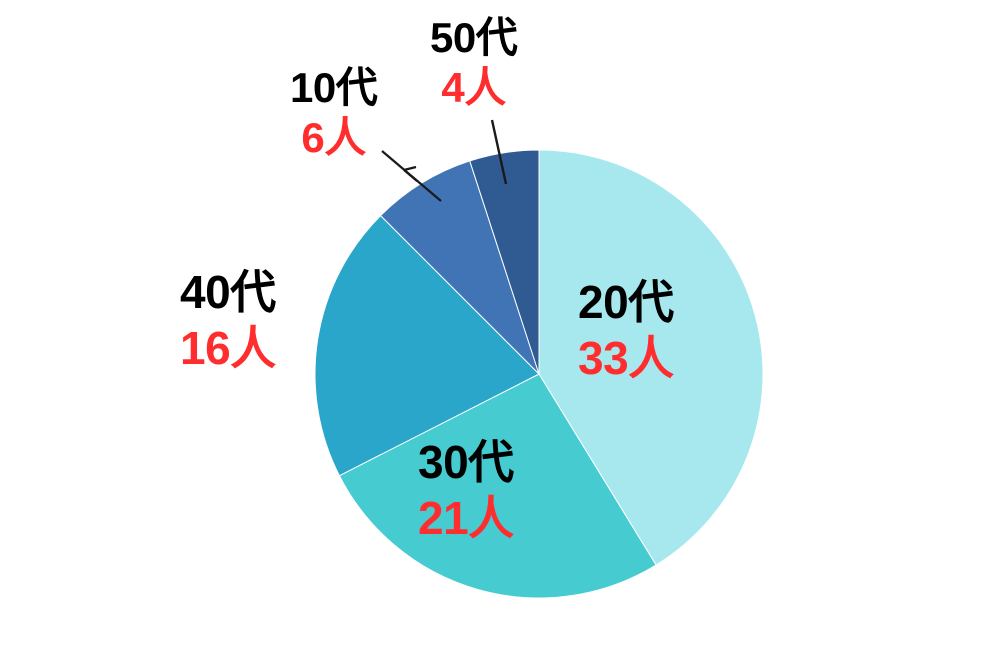 This screenshot has width=1000, height=650. Describe the element at coordinates (474, 37) in the screenshot. I see `slice-category-50dai: 50代` at that location.